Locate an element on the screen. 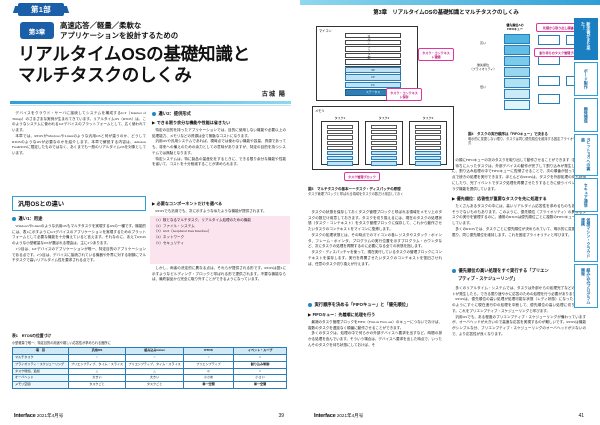 The width and height of the screenshot is (600, 425). table-header-cell: 汎用OS is located at coordinates (97, 351).